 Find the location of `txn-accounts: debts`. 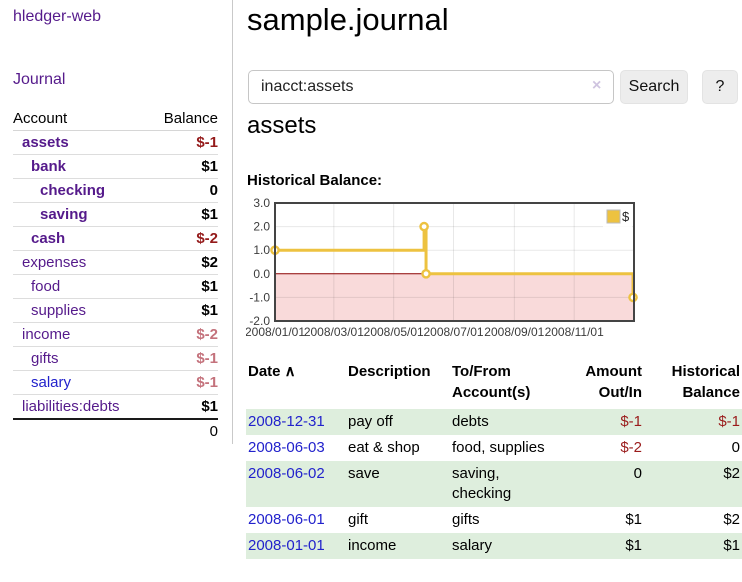

txn-accounts: debts is located at coordinates (470, 421).